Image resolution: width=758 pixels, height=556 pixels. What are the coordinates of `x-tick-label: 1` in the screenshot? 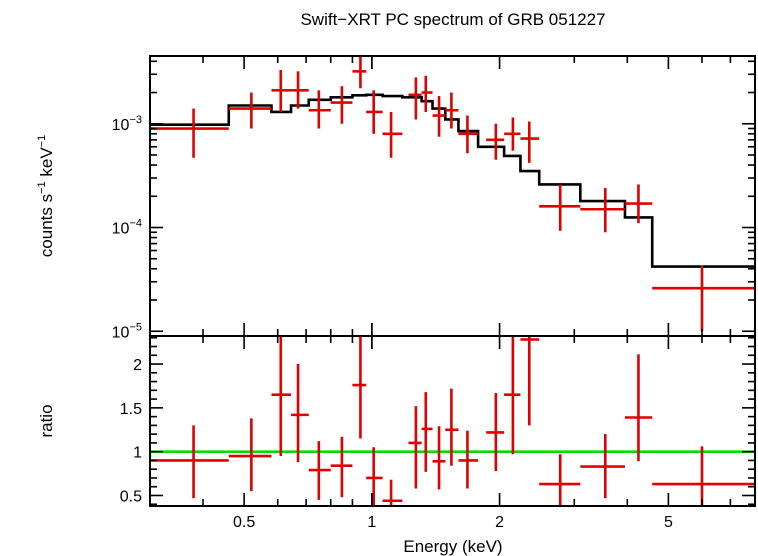 It's located at (371, 522).